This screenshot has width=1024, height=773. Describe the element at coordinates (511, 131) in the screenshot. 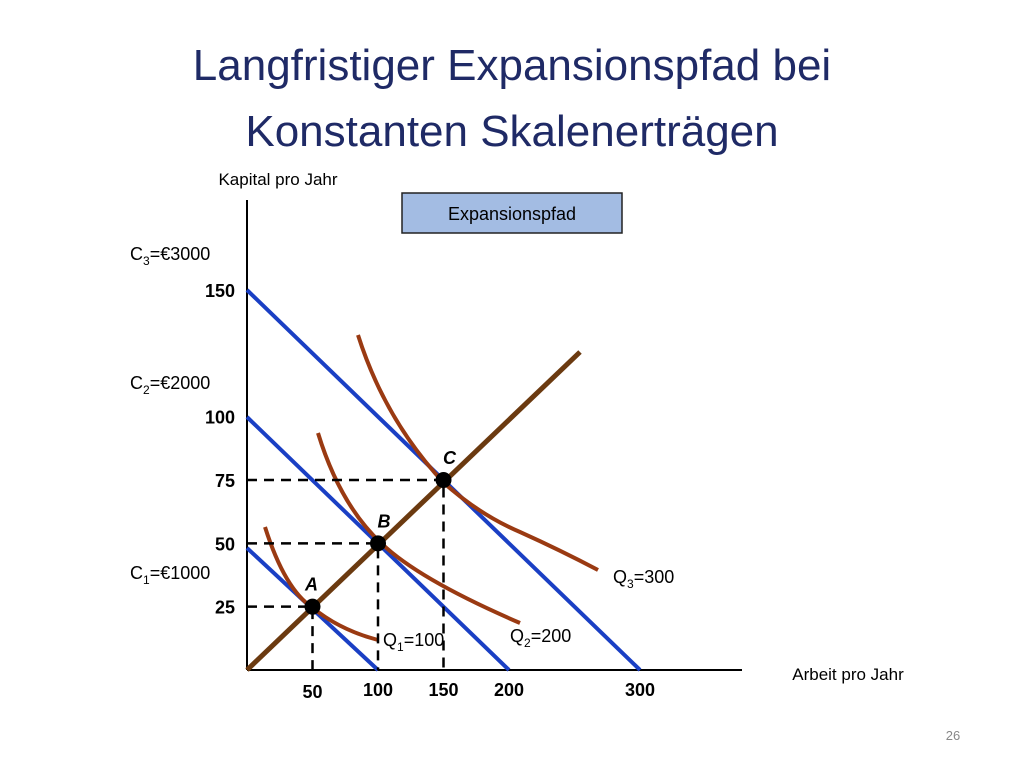

I see `title-line: Konstanten Skalenerträgen` at that location.